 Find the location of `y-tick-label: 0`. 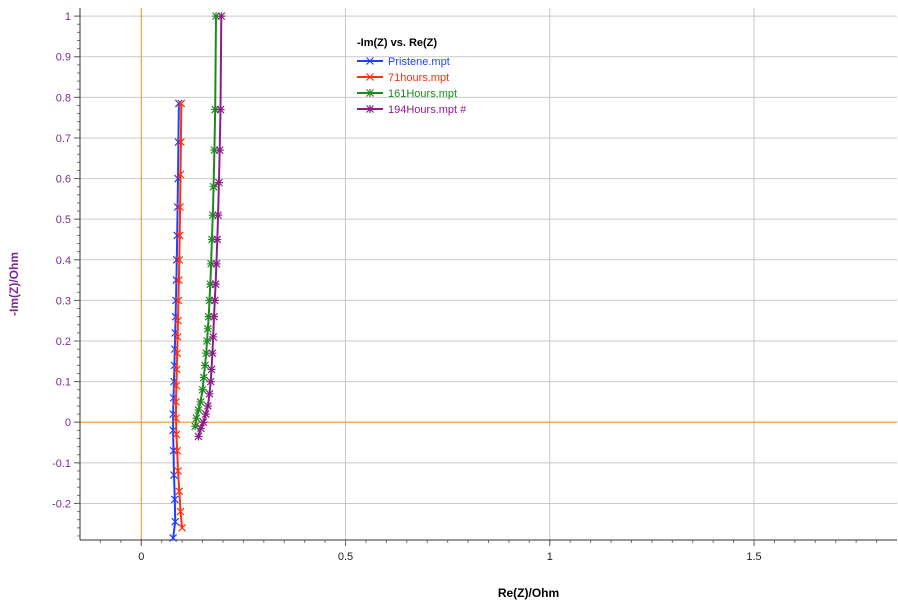

y-tick-label: 0 is located at coordinates (68, 423).